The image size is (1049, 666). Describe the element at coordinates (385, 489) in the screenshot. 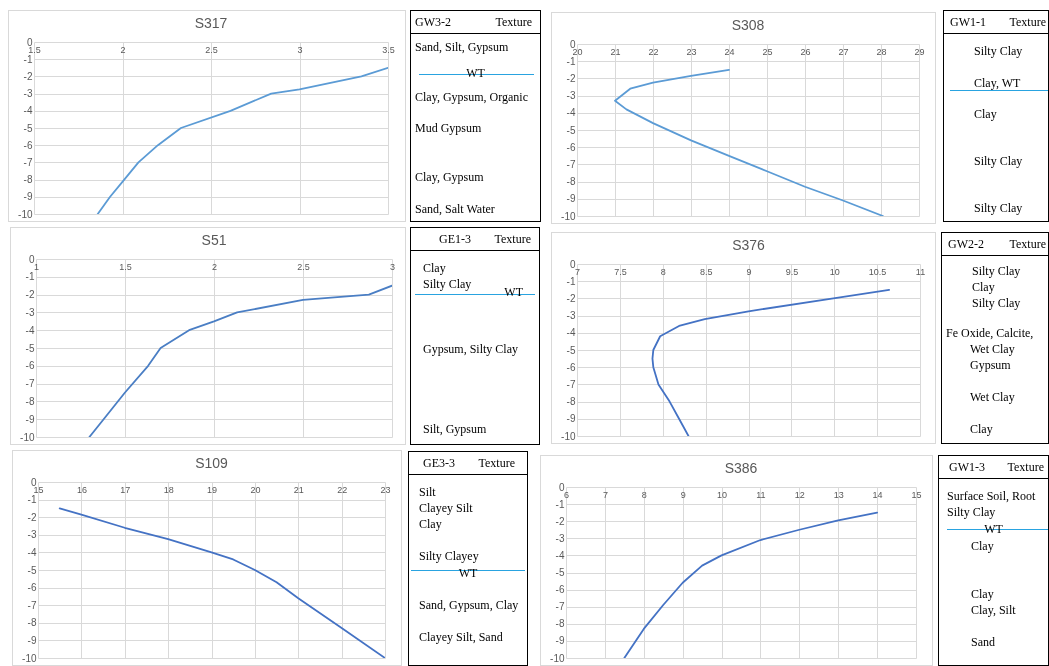

I see `x-tick-label: 23` at that location.